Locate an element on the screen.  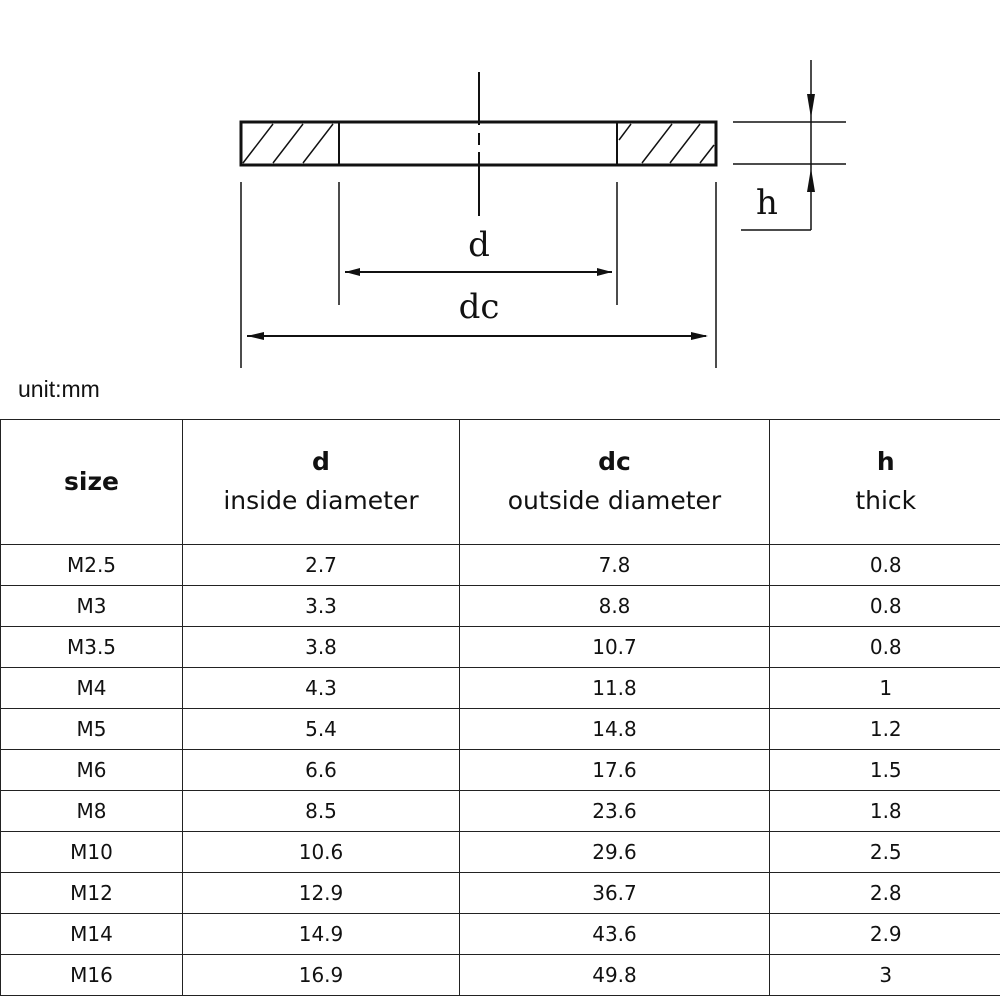
cell-d: 3.3 is located at coordinates (321, 606).